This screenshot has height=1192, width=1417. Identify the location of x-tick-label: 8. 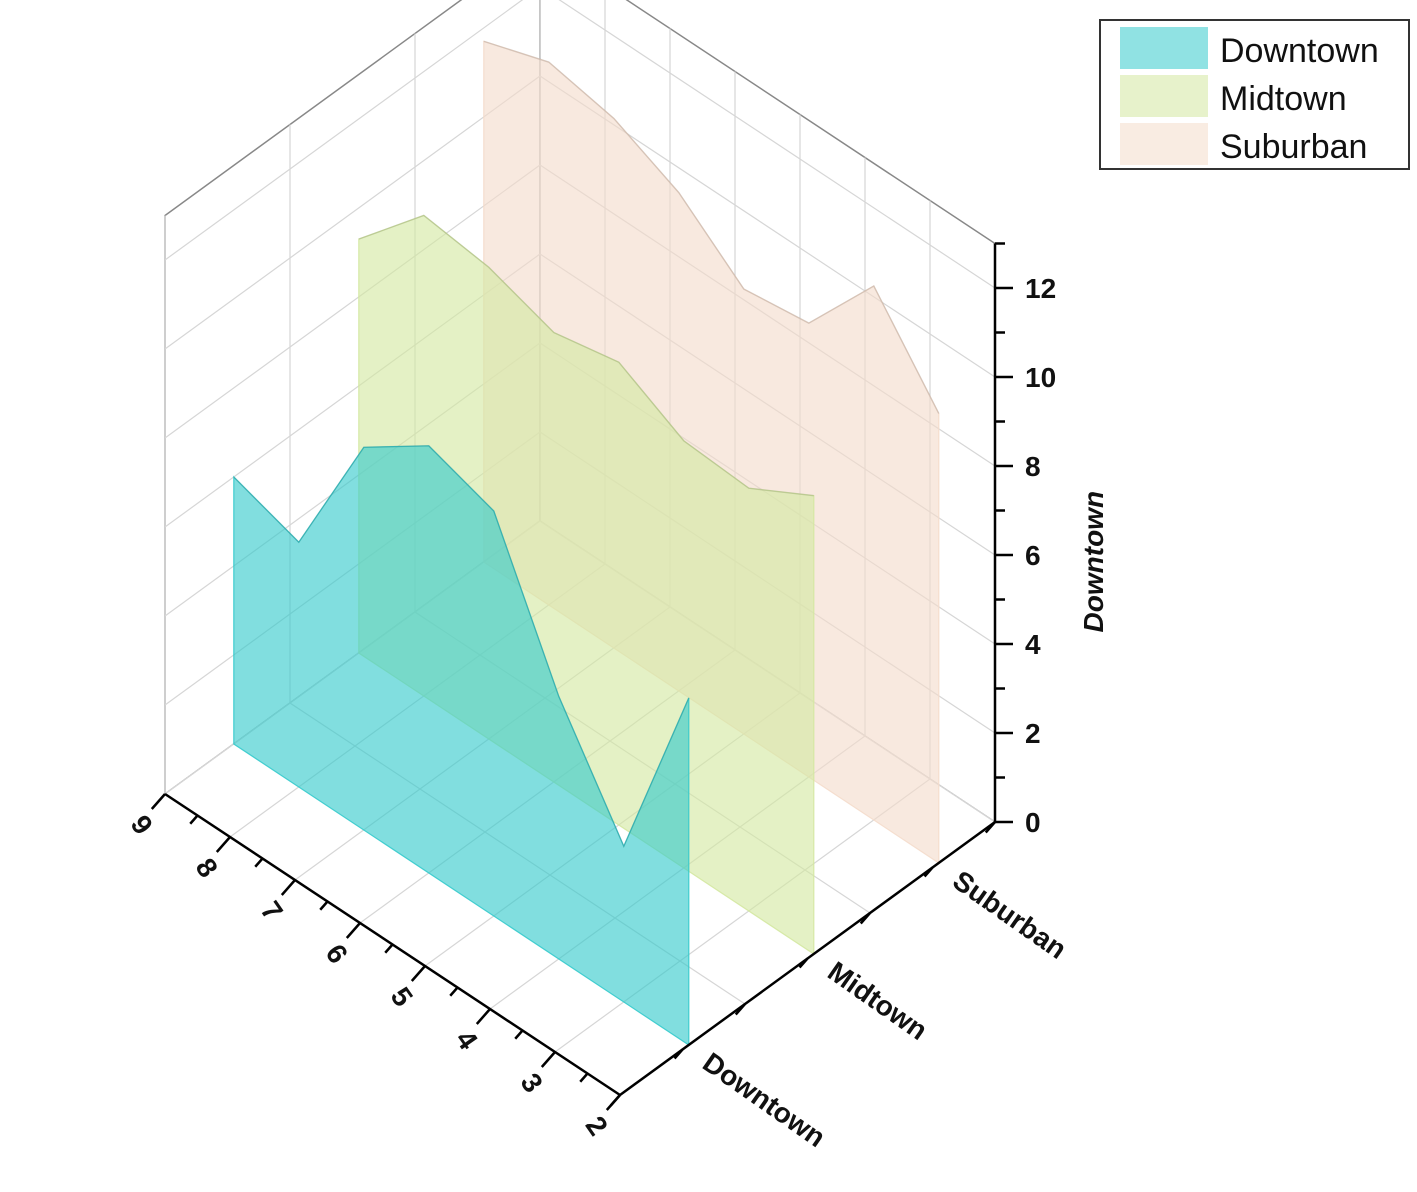
(207, 868).